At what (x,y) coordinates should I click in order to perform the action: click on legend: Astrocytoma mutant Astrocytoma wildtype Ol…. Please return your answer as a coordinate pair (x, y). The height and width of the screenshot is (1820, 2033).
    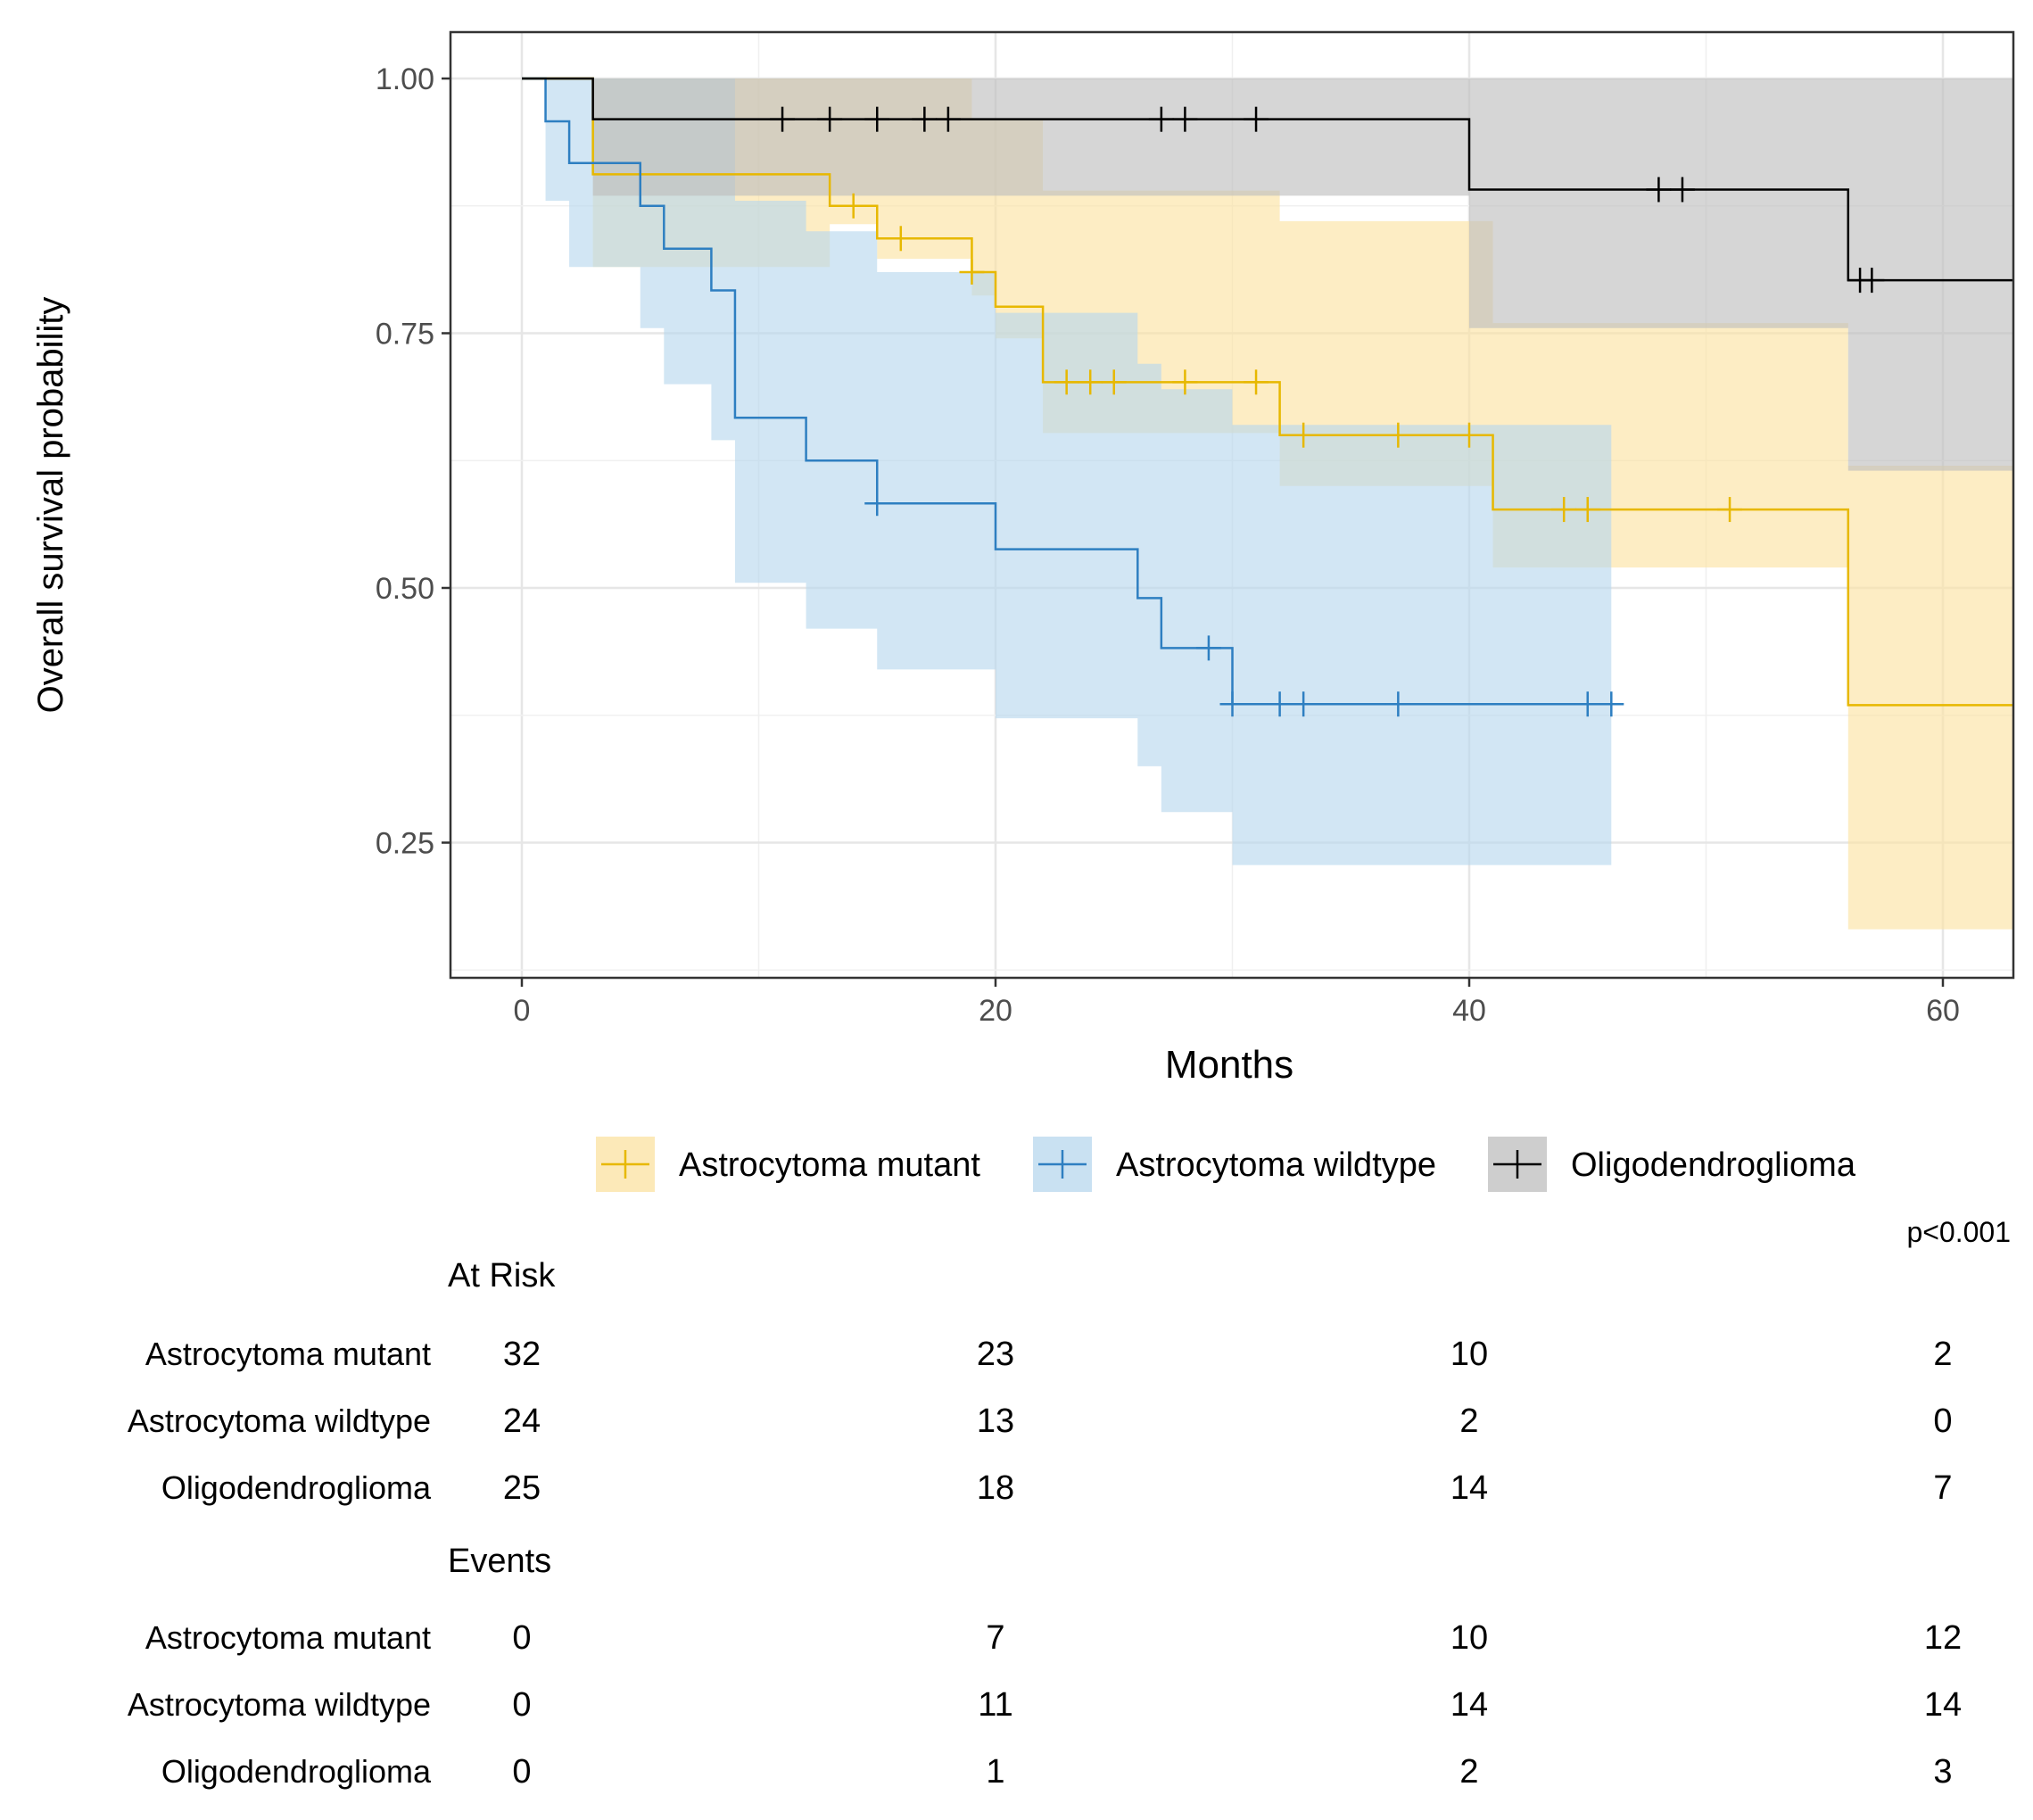
    Looking at the image, I should click on (1226, 1164).